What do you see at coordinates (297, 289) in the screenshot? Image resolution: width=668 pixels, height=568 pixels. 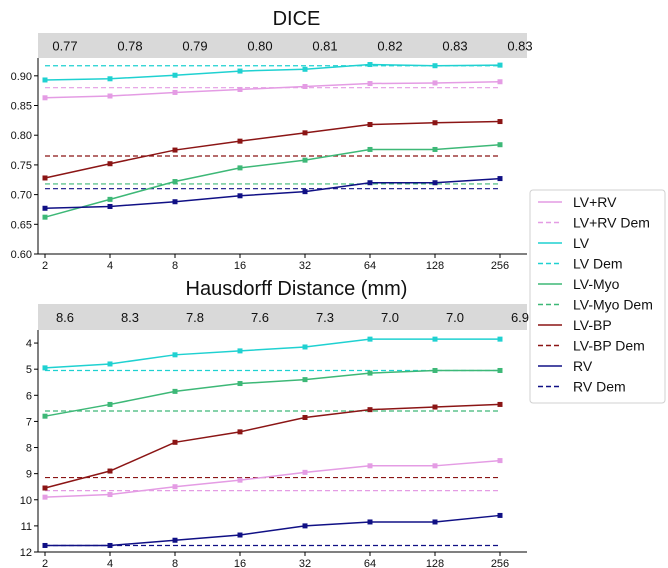 I see `hausdorff-title: Hausdorff Distance (mm)` at bounding box center [297, 289].